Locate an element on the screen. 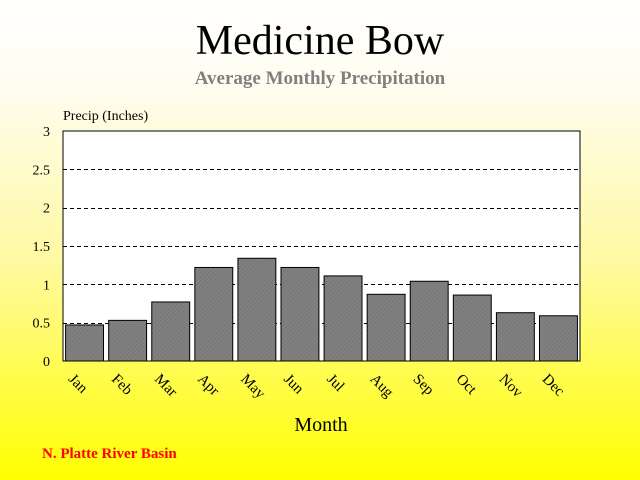 The height and width of the screenshot is (480, 640). bar-nov is located at coordinates (515, 337).